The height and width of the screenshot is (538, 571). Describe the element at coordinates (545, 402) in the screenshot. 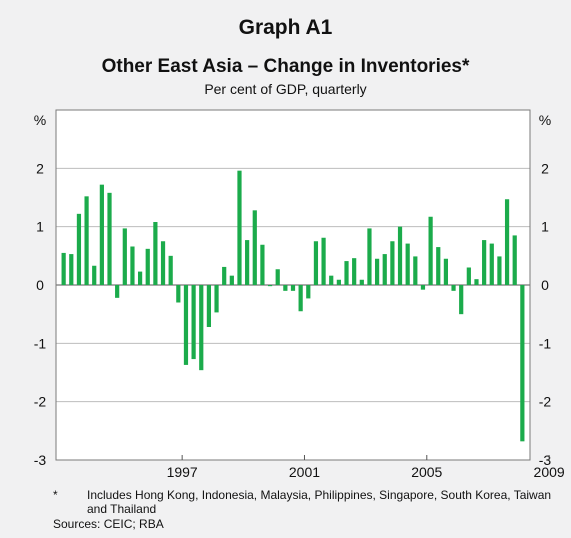

I see `y-tick-label-right: -2` at that location.